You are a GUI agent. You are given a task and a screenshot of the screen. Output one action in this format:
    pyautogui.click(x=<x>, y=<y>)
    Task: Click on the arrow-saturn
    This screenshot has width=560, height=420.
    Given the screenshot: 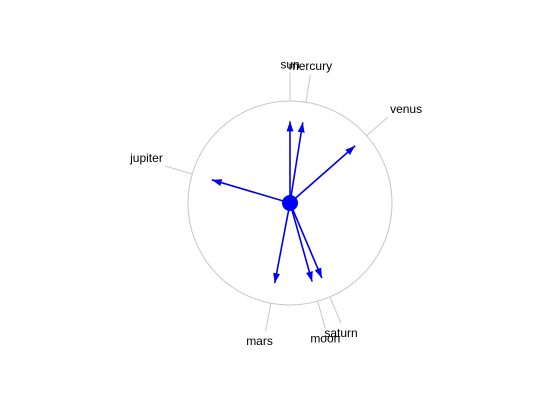 What is the action you would take?
    pyautogui.click(x=306, y=240)
    